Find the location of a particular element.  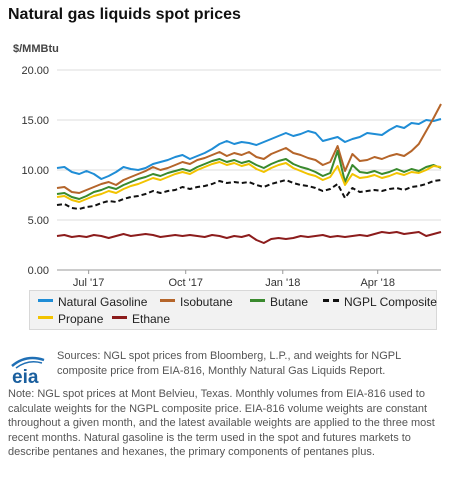

legend-item-ngpl-composite: NGPL Composite is located at coordinates (380, 302).